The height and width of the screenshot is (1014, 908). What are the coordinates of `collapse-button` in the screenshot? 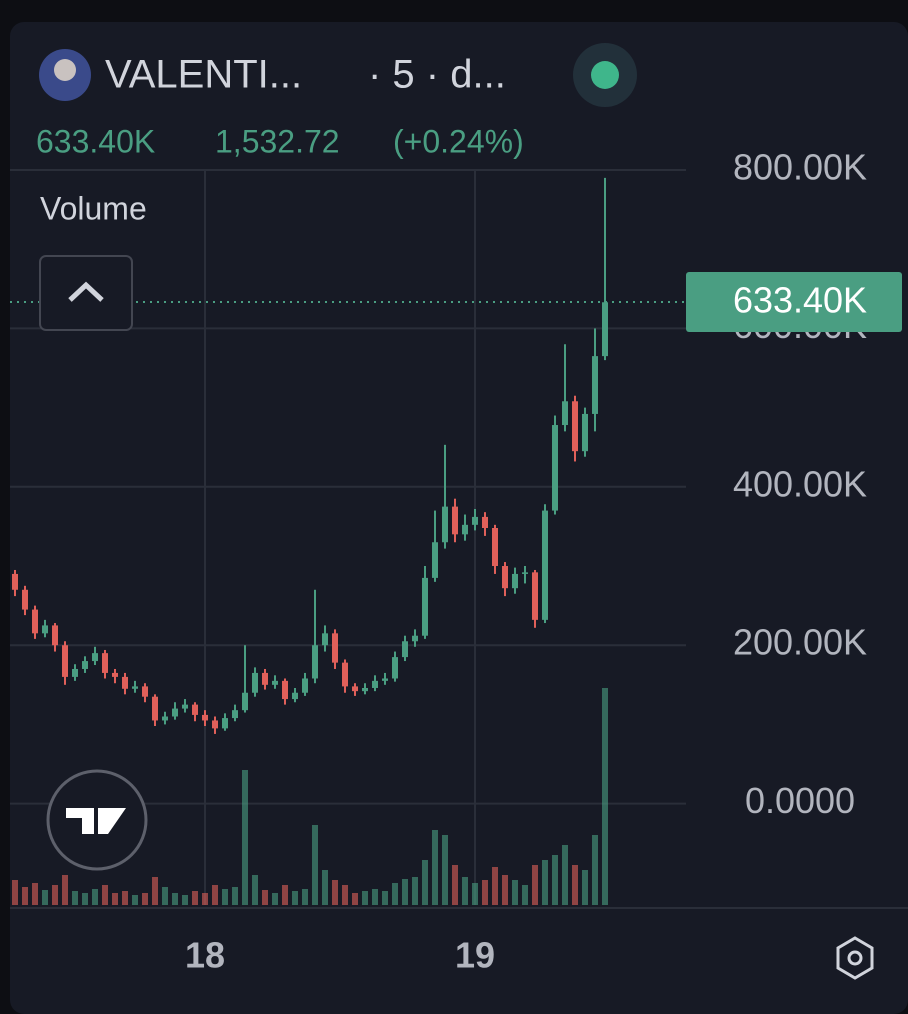 It's located at (86, 293).